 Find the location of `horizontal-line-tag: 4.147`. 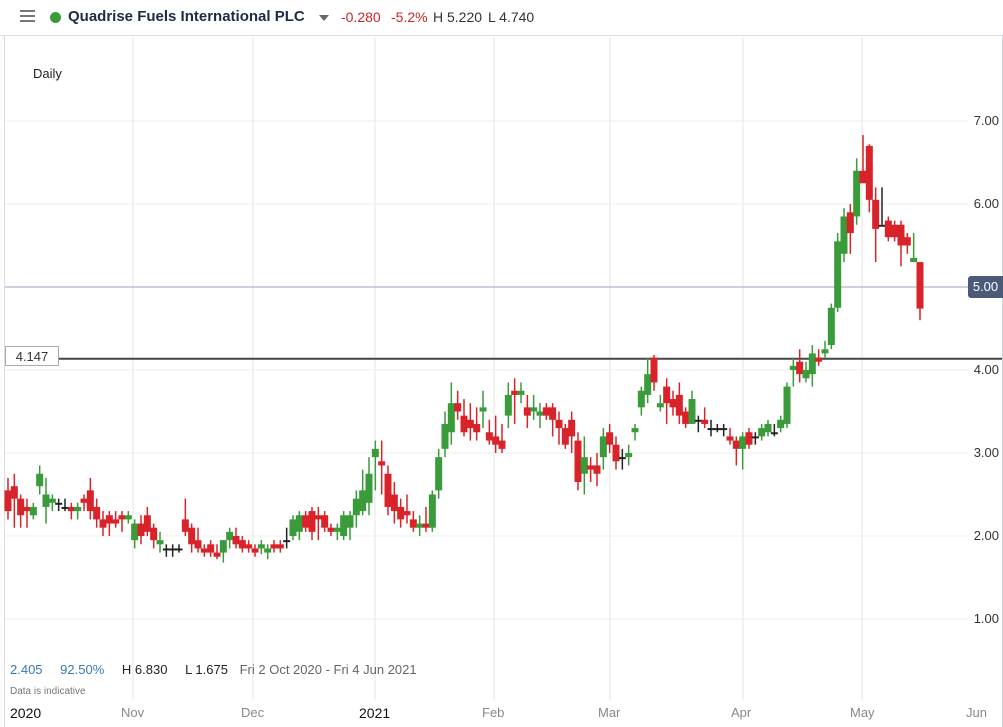

horizontal-line-tag: 4.147 is located at coordinates (32, 356).